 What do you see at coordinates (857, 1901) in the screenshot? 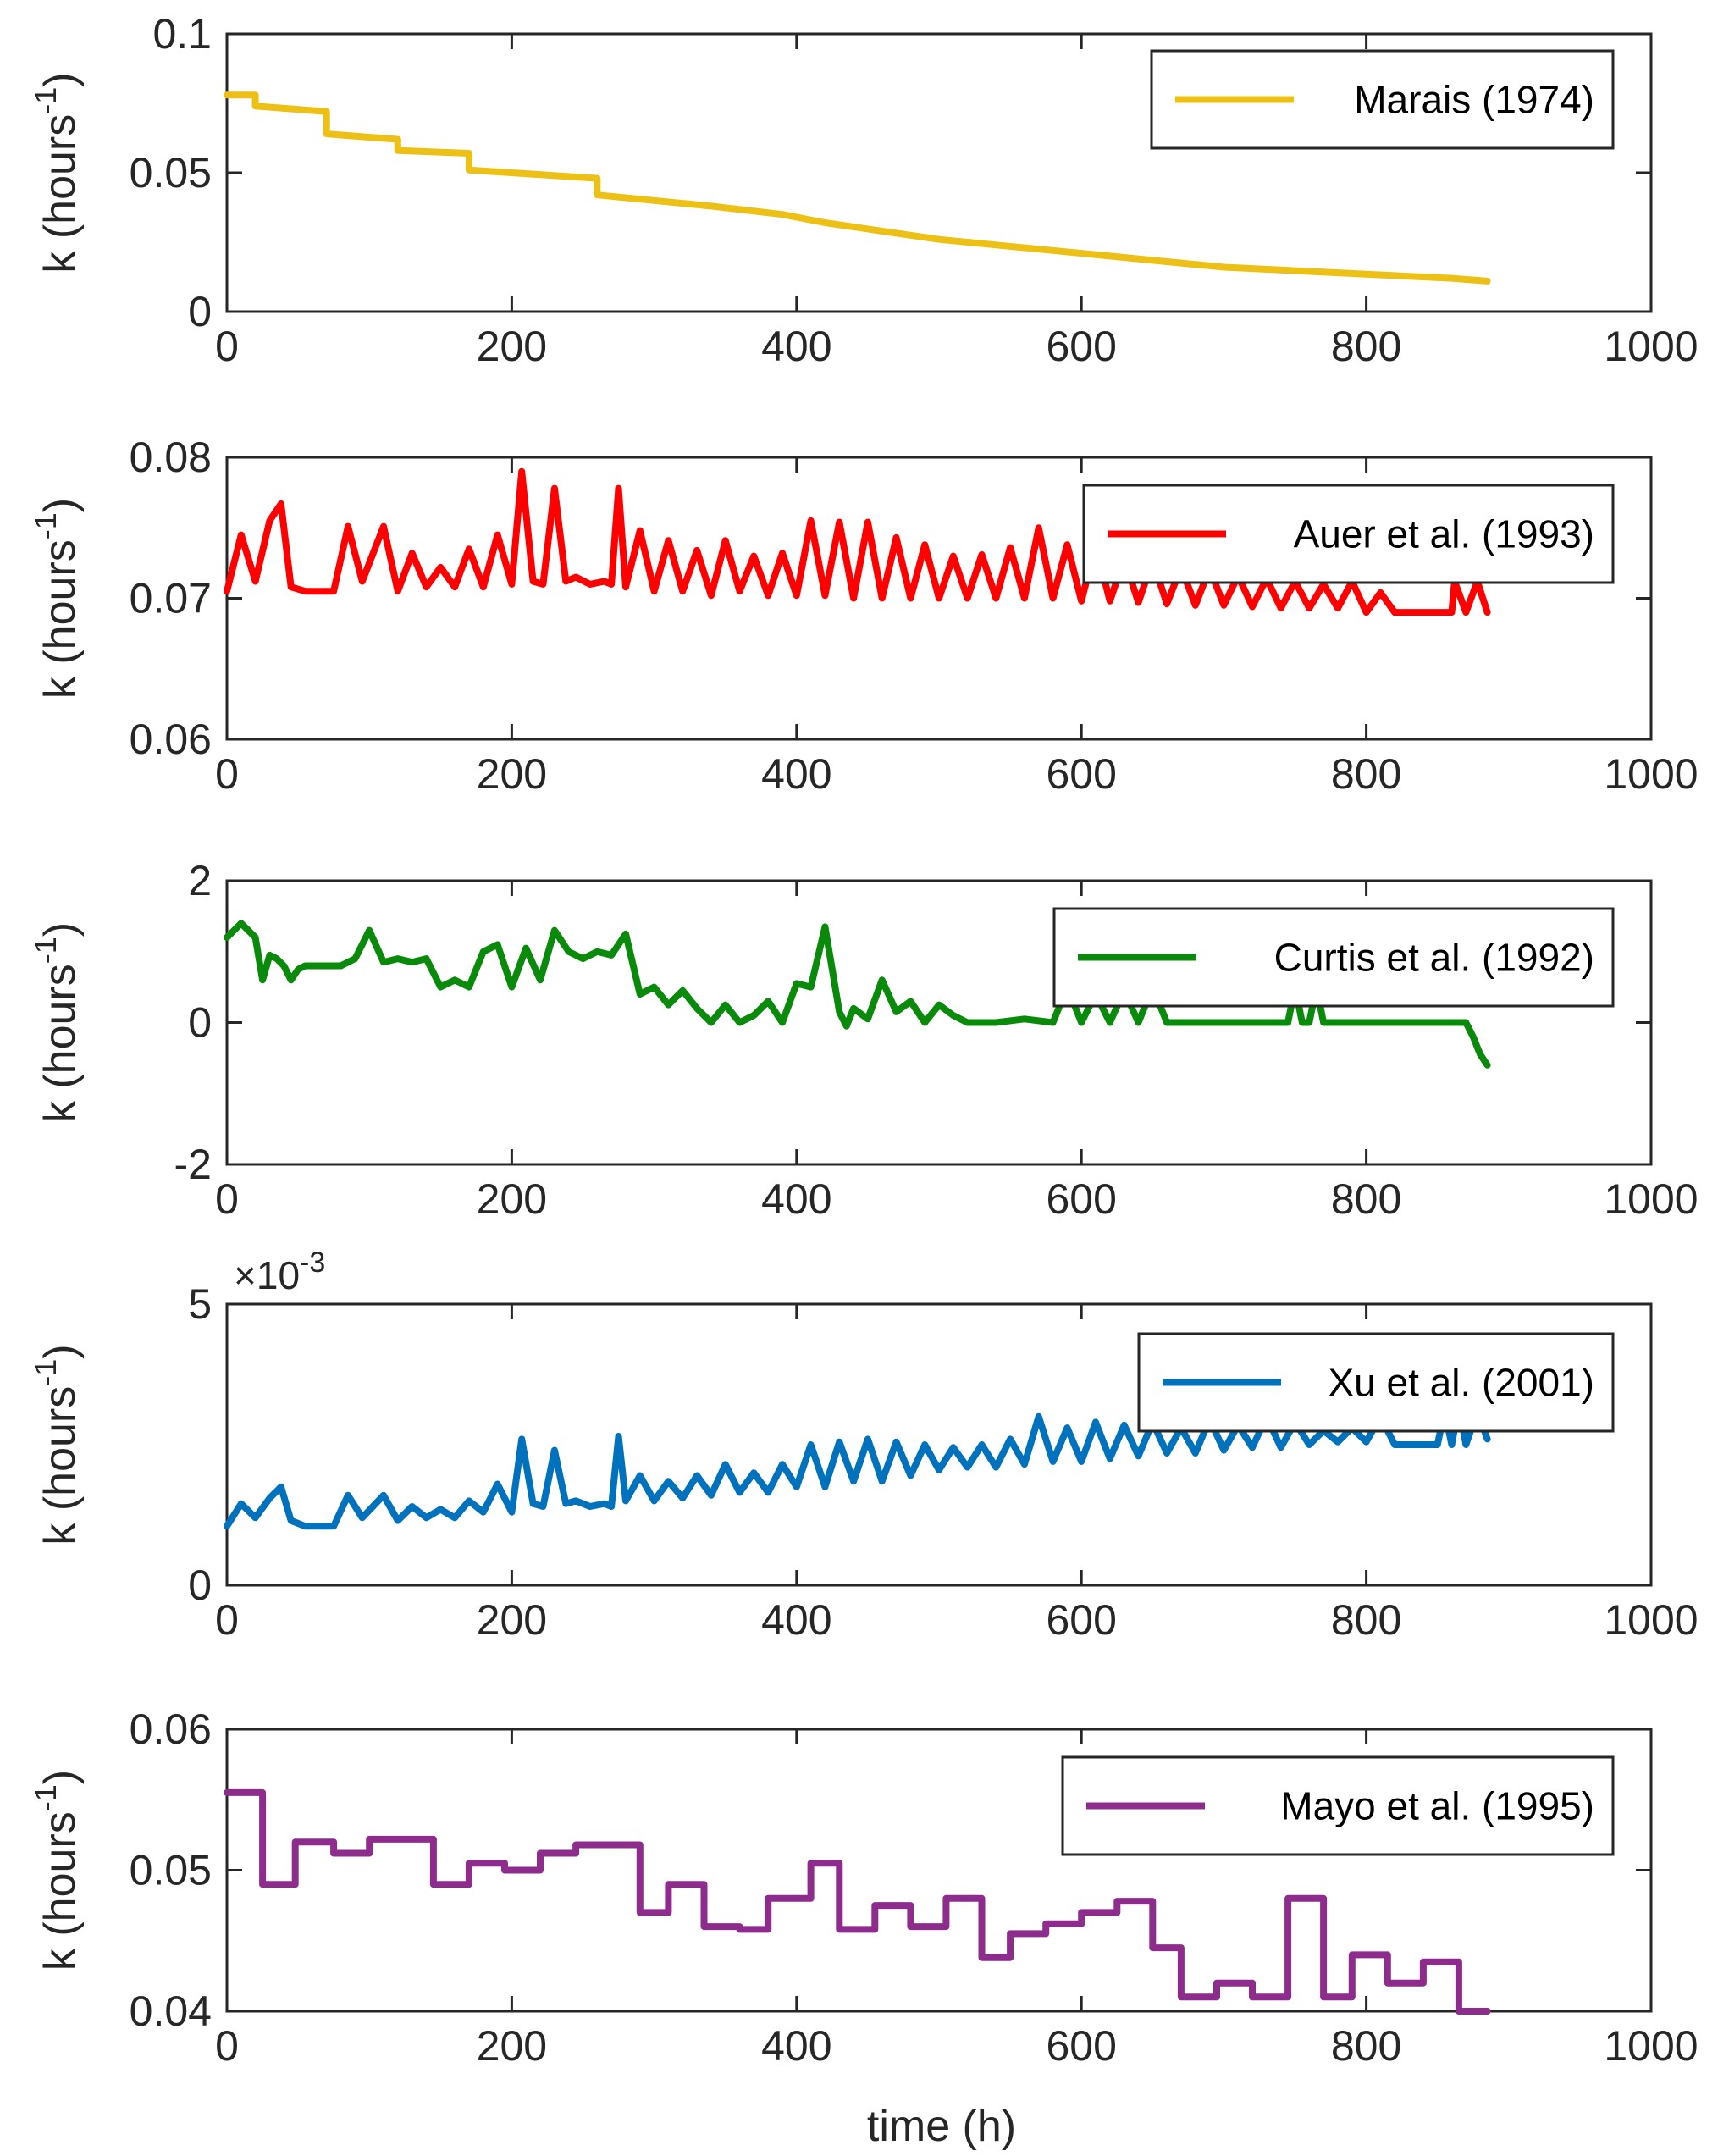
I see `series-line-mayo-et-al-1995` at bounding box center [857, 1901].